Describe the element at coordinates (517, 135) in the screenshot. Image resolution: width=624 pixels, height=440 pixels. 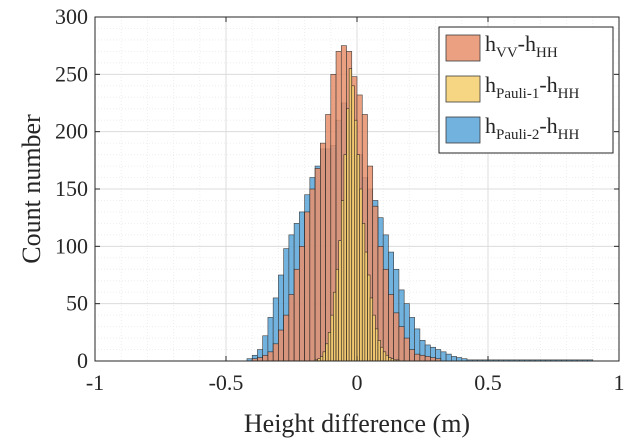
I see `legend-subscript: Pauli-2` at that location.